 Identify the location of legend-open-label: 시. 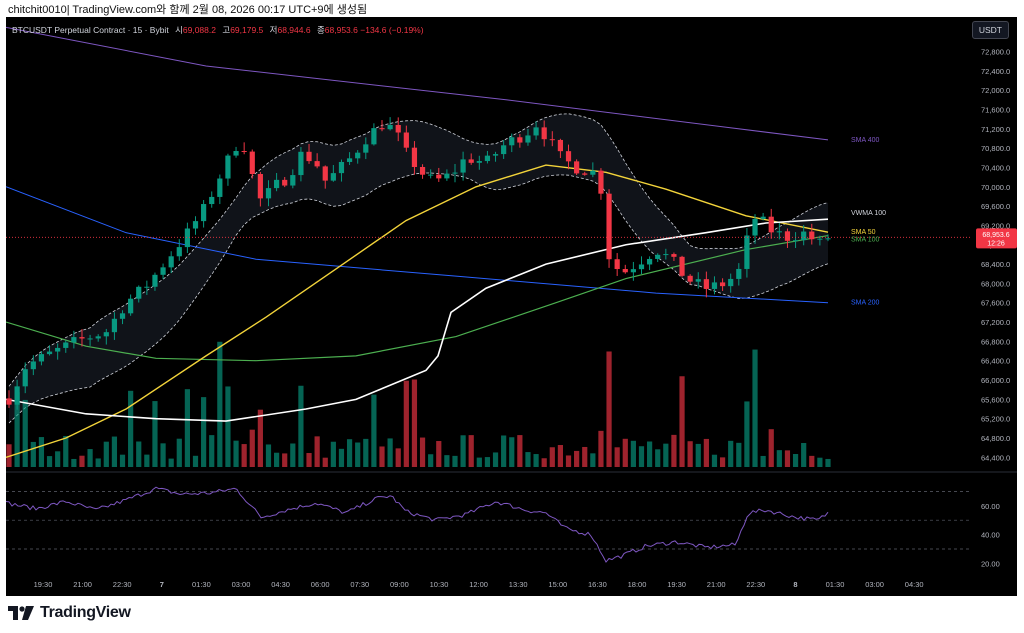
(179, 30).